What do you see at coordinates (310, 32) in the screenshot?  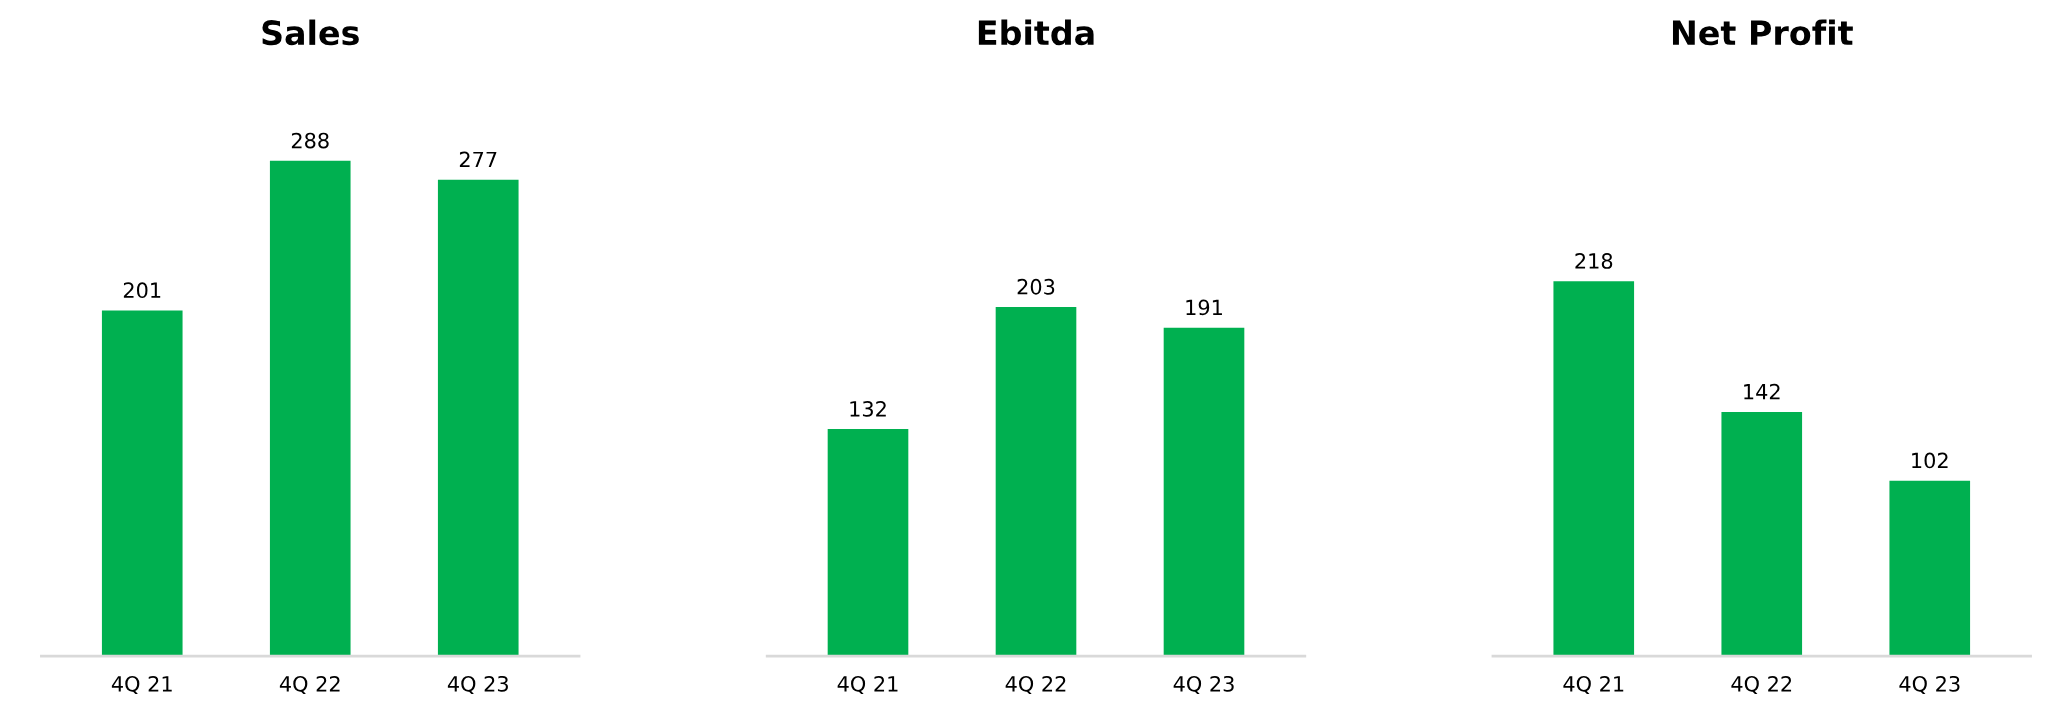 I see `chart-title: Sales` at bounding box center [310, 32].